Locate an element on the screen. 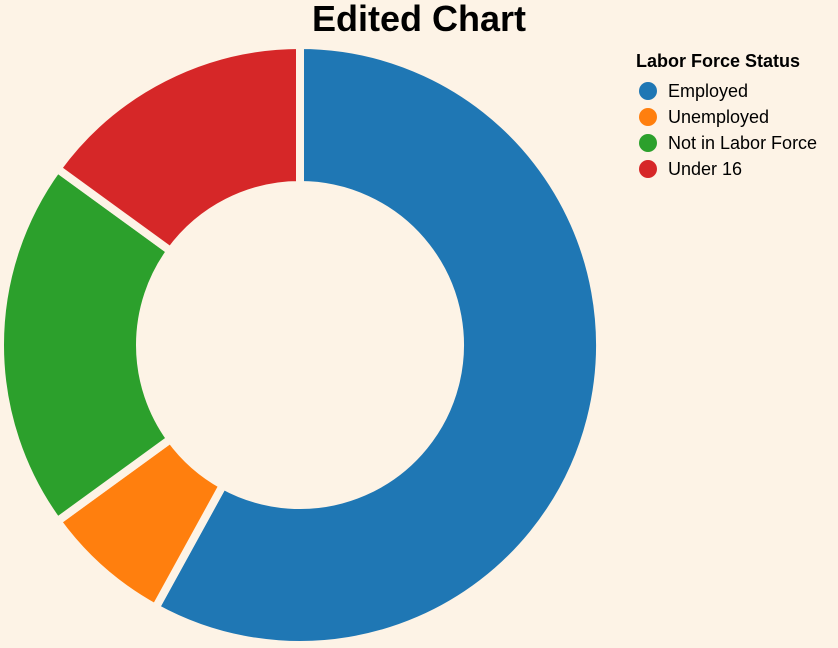  legend-label-not-in-labor-force: Not in Labor Force is located at coordinates (742, 143).